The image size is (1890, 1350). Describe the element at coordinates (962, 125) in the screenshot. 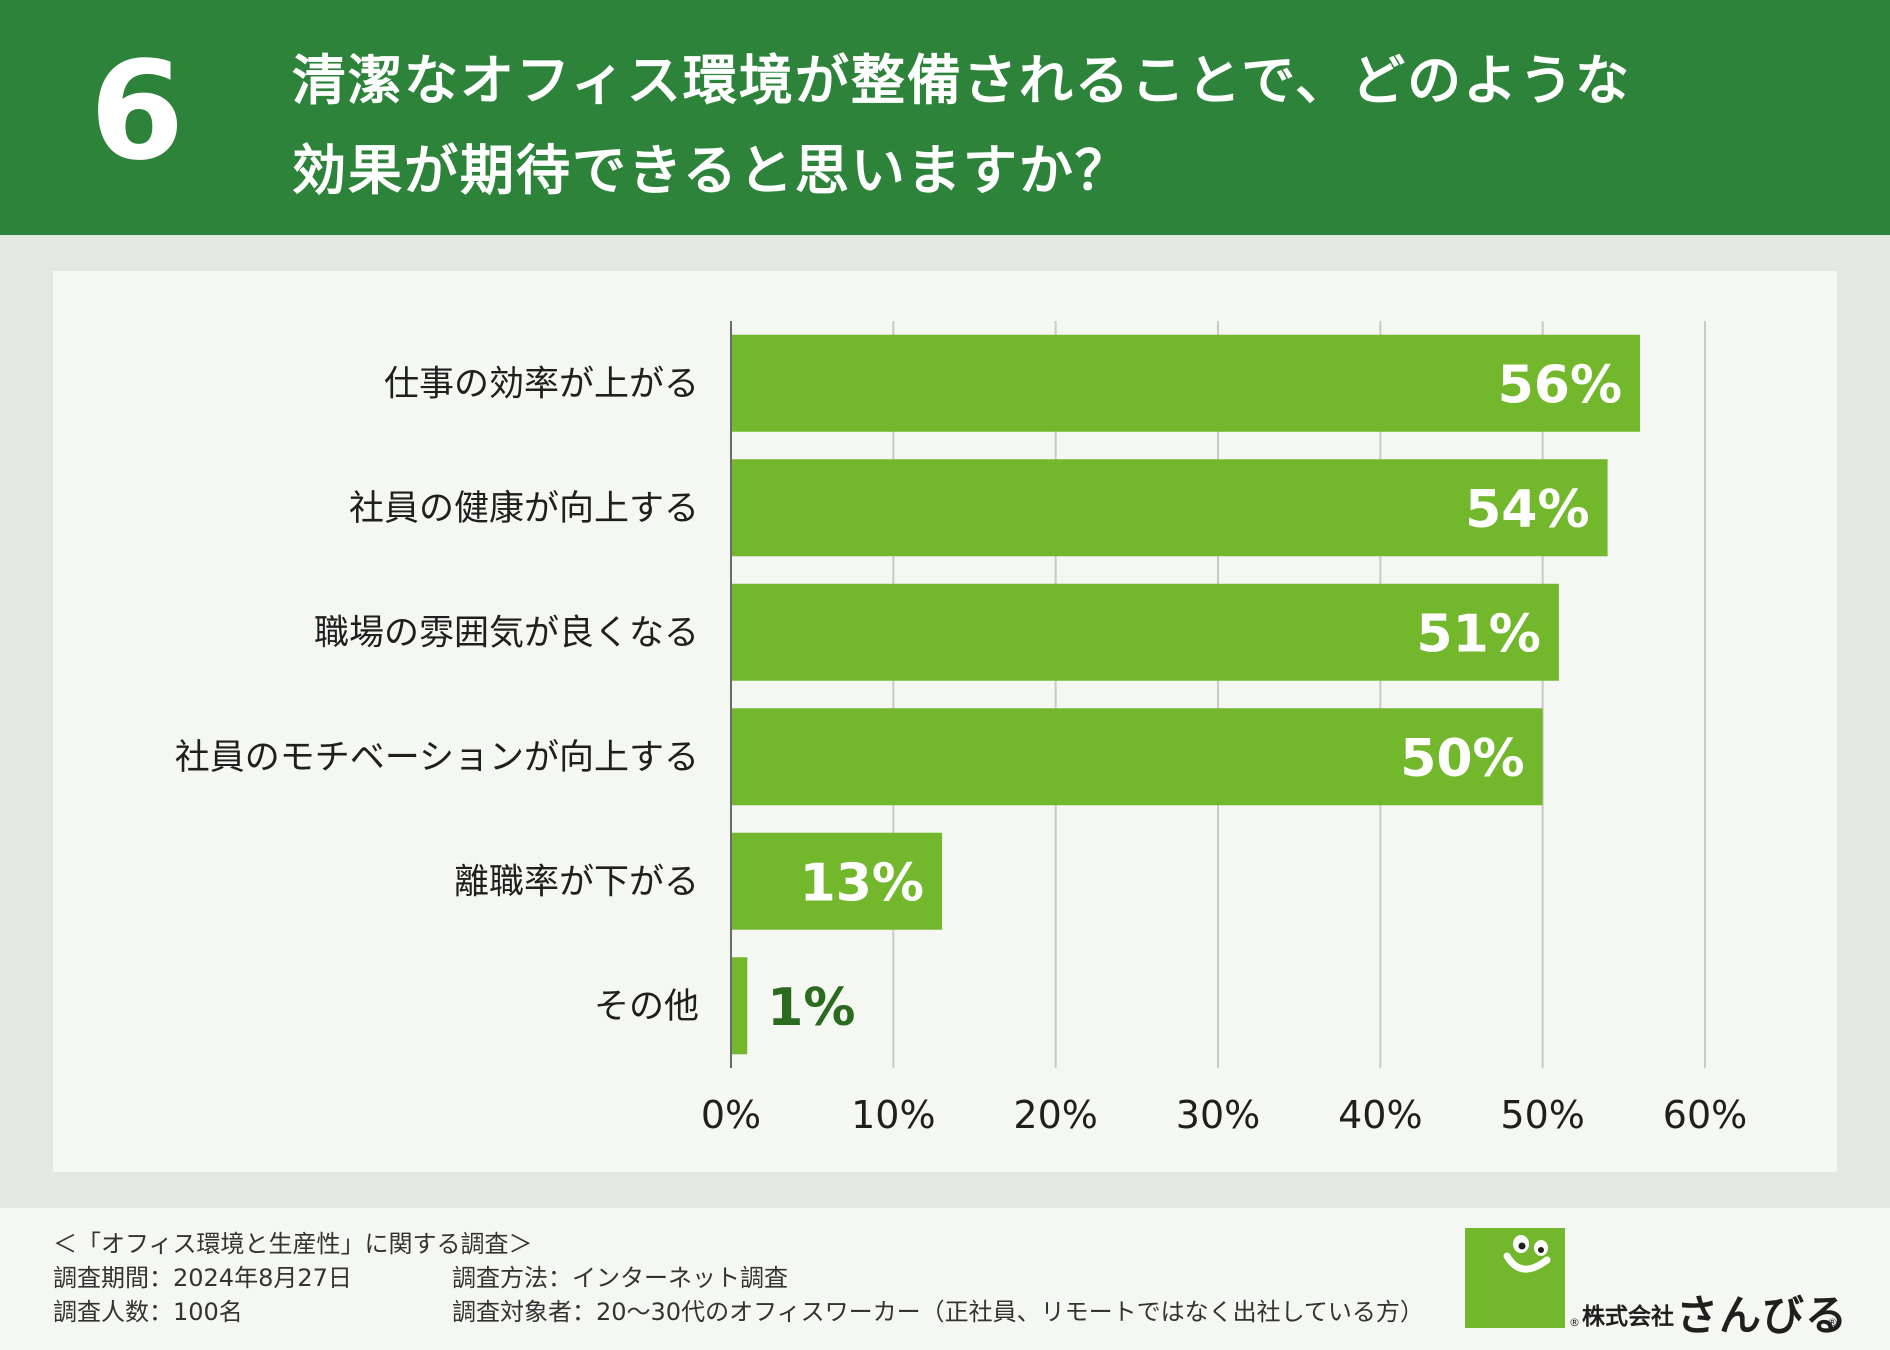

I see `question-title: 清潔なオフィス環境が整備されることで、どのような 効果が期待できると思いますか？` at that location.